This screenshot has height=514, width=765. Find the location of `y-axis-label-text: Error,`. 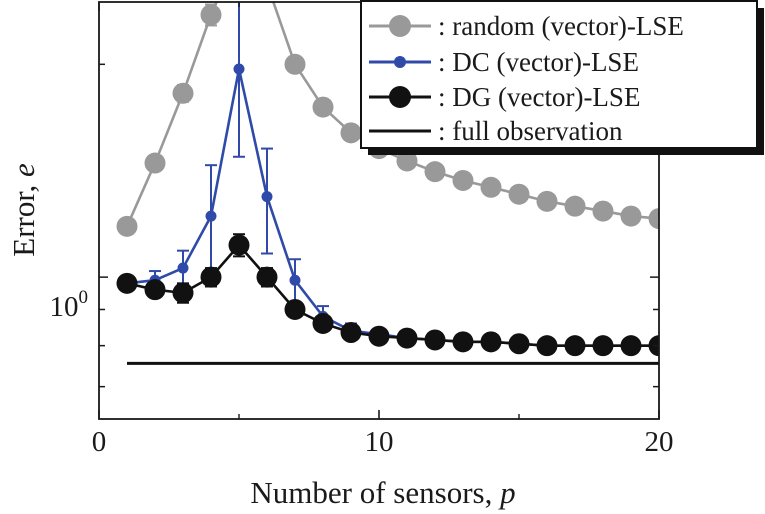

y-axis-label-text: Error, is located at coordinates (23, 217).